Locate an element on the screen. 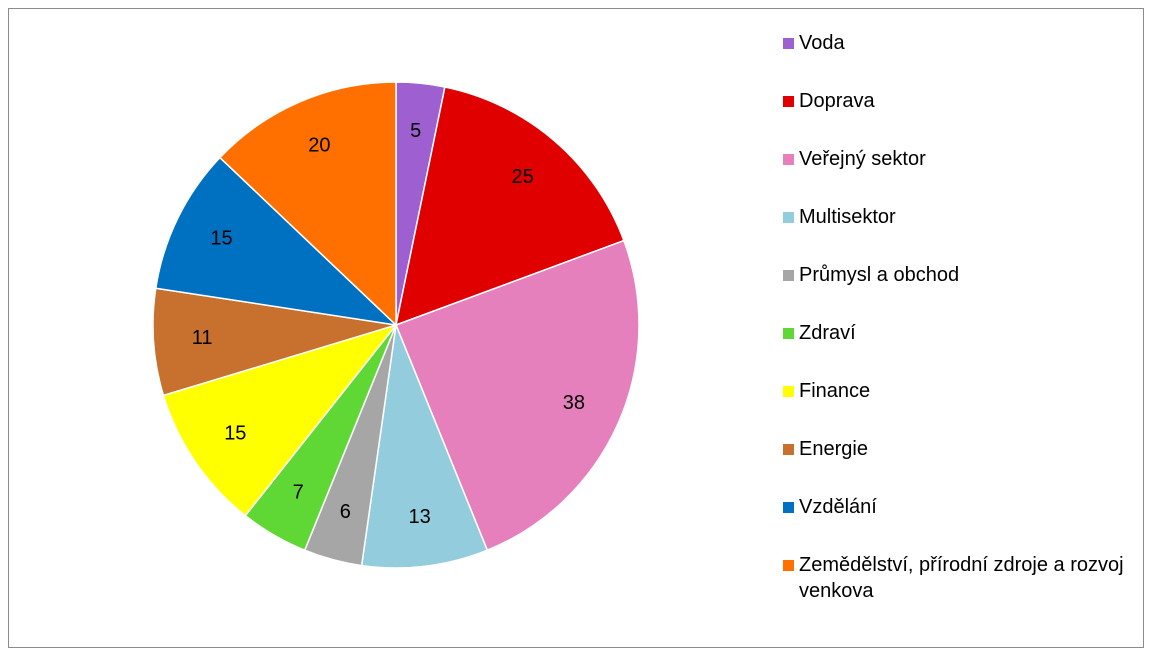 Image resolution: width=1153 pixels, height=648 pixels. data-label: 13 is located at coordinates (419, 517).